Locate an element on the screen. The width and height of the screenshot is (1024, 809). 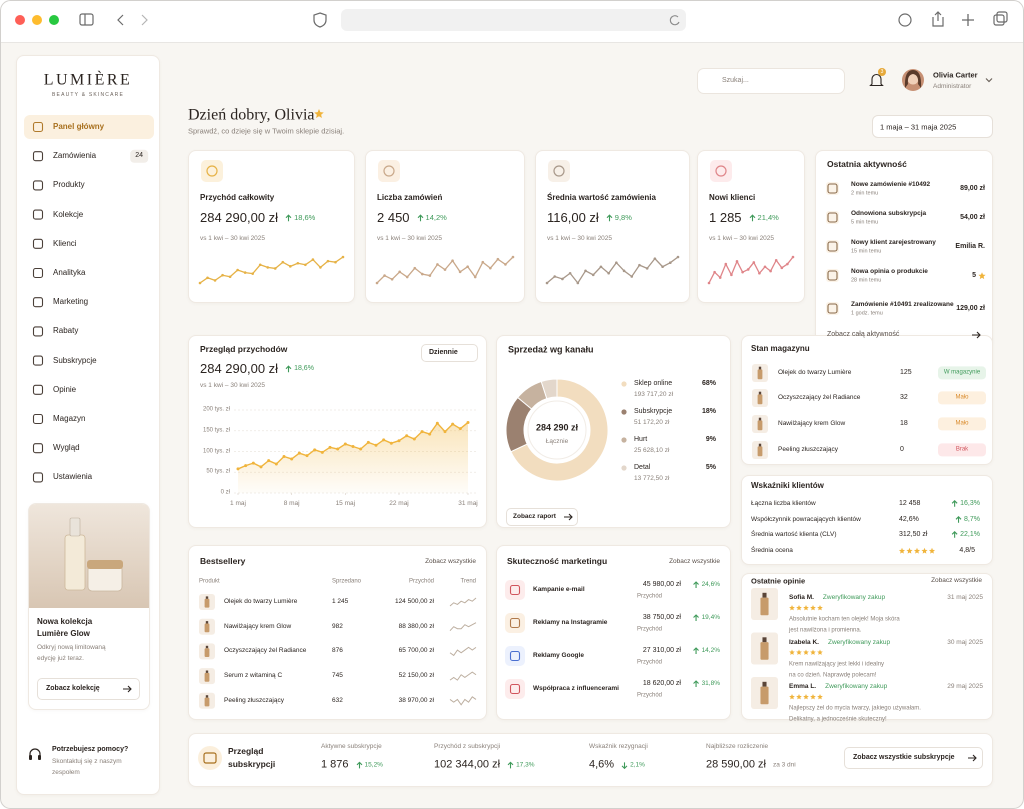
help-title: Potrzebujesz pomocy? is located at coordinates (90, 749).